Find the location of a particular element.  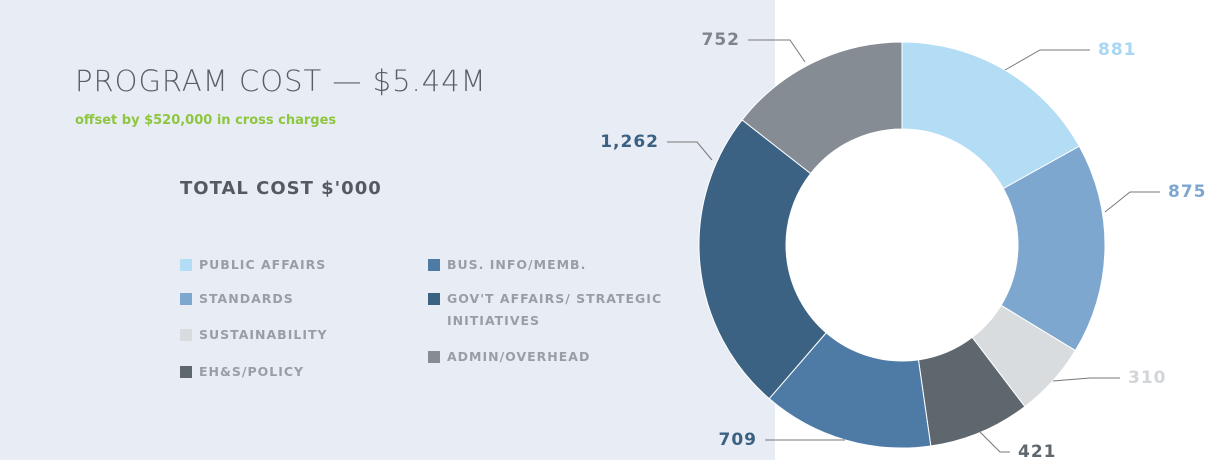

value-label: 421 is located at coordinates (1037, 452).